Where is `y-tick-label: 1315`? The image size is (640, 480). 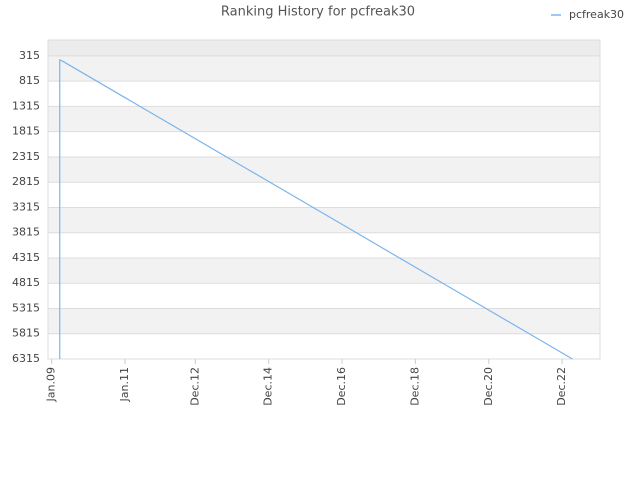
y-tick-label: 1315 is located at coordinates (26, 105).